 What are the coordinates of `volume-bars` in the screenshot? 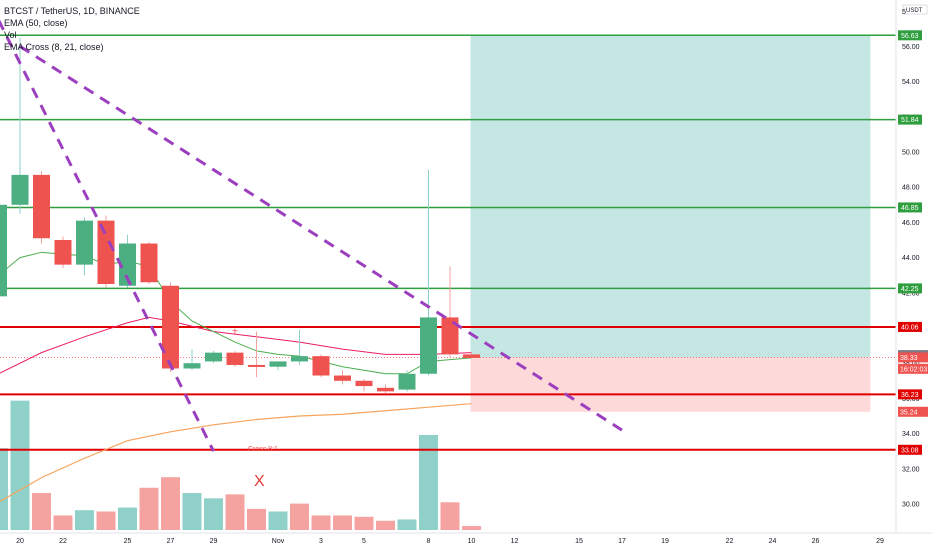 It's located at (240, 465).